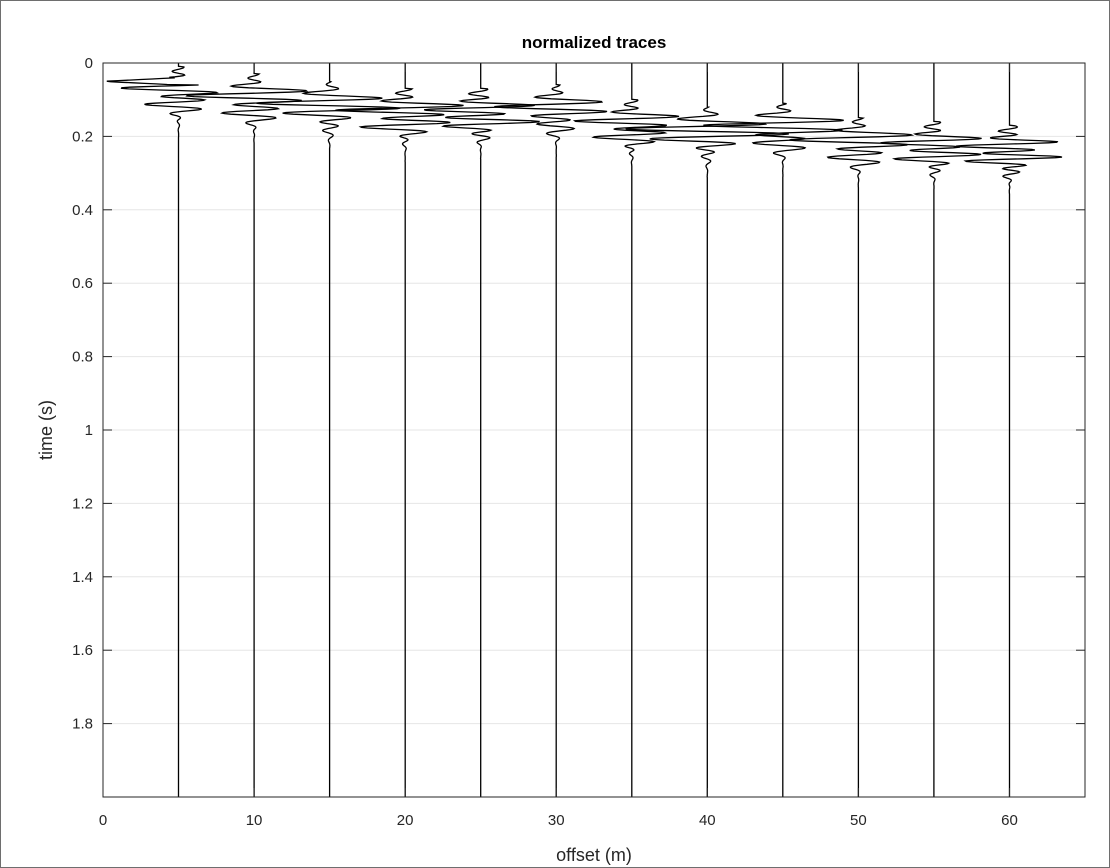 Image resolution: width=1110 pixels, height=868 pixels. Describe the element at coordinates (82, 394) in the screenshot. I see `y-tick-labels: 0 0.2 0.4 0.6 0.8 1 1.2 1.4 1.6 1.8` at that location.